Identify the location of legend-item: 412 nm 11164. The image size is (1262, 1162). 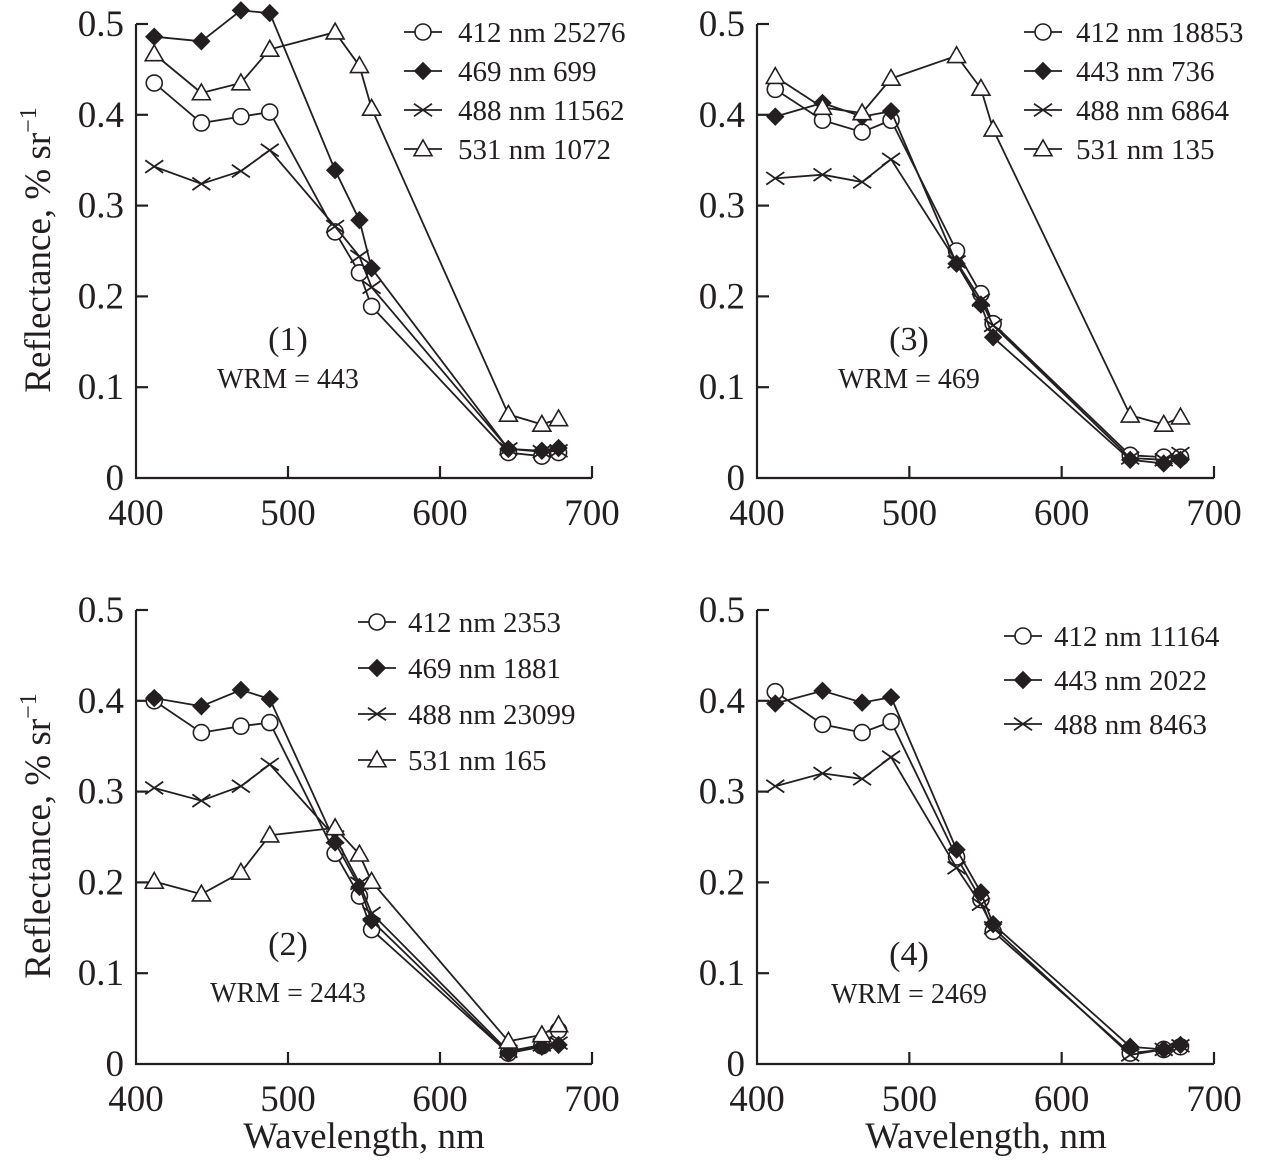
(1112, 637).